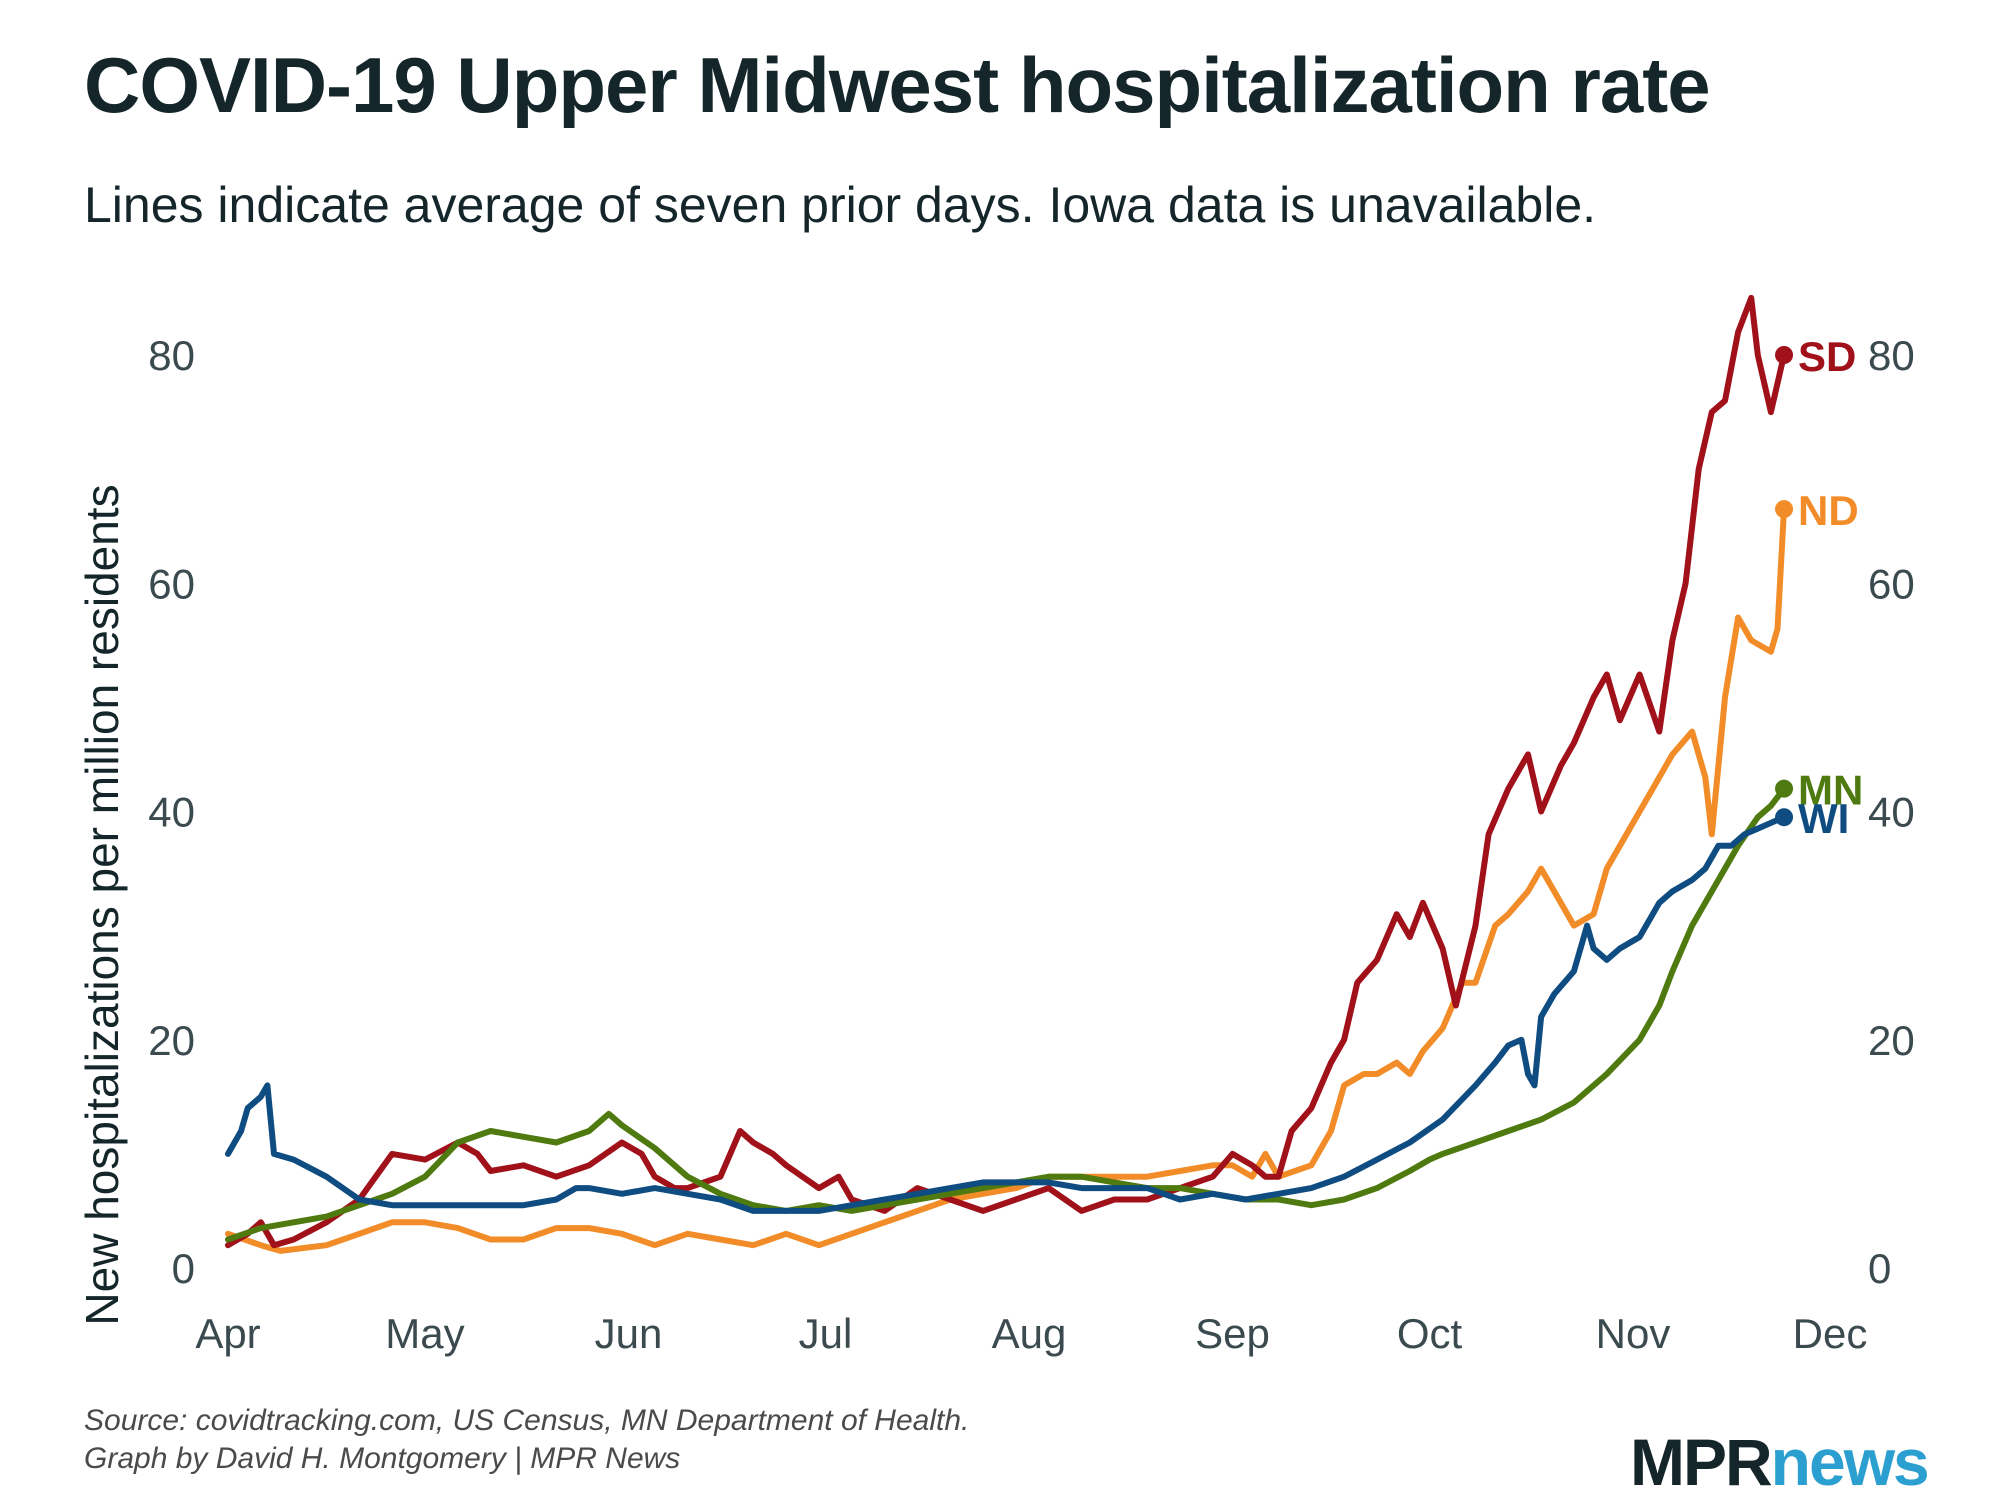 Image resolution: width=2000 pixels, height=1500 pixels. I want to click on y-tick-left-0: 0, so click(183, 1268).